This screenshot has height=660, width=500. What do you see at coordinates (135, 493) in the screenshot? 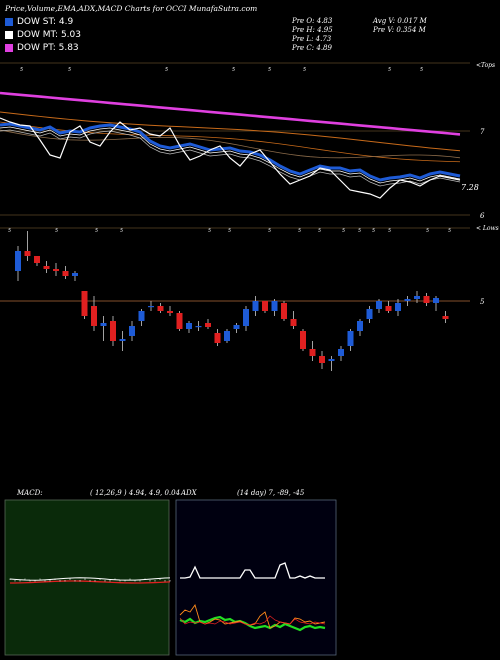
I see `macd-params: ( 12,26,9 ) 4.94, 4.9, 0.04` at bounding box center [135, 493].